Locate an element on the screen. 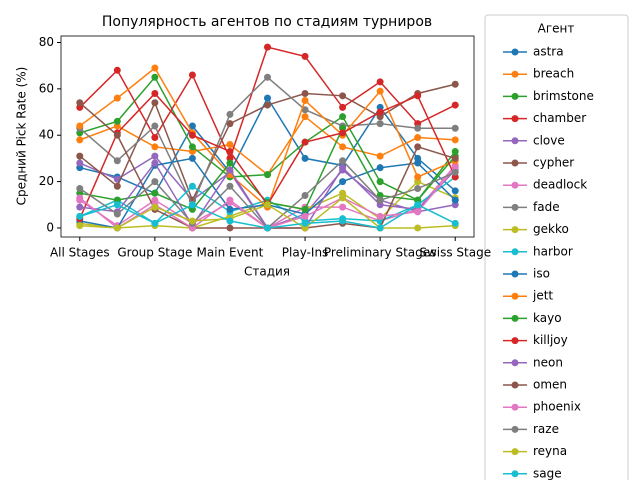 This screenshot has height=480, width=640. legend-label: gekko is located at coordinates (551, 229).